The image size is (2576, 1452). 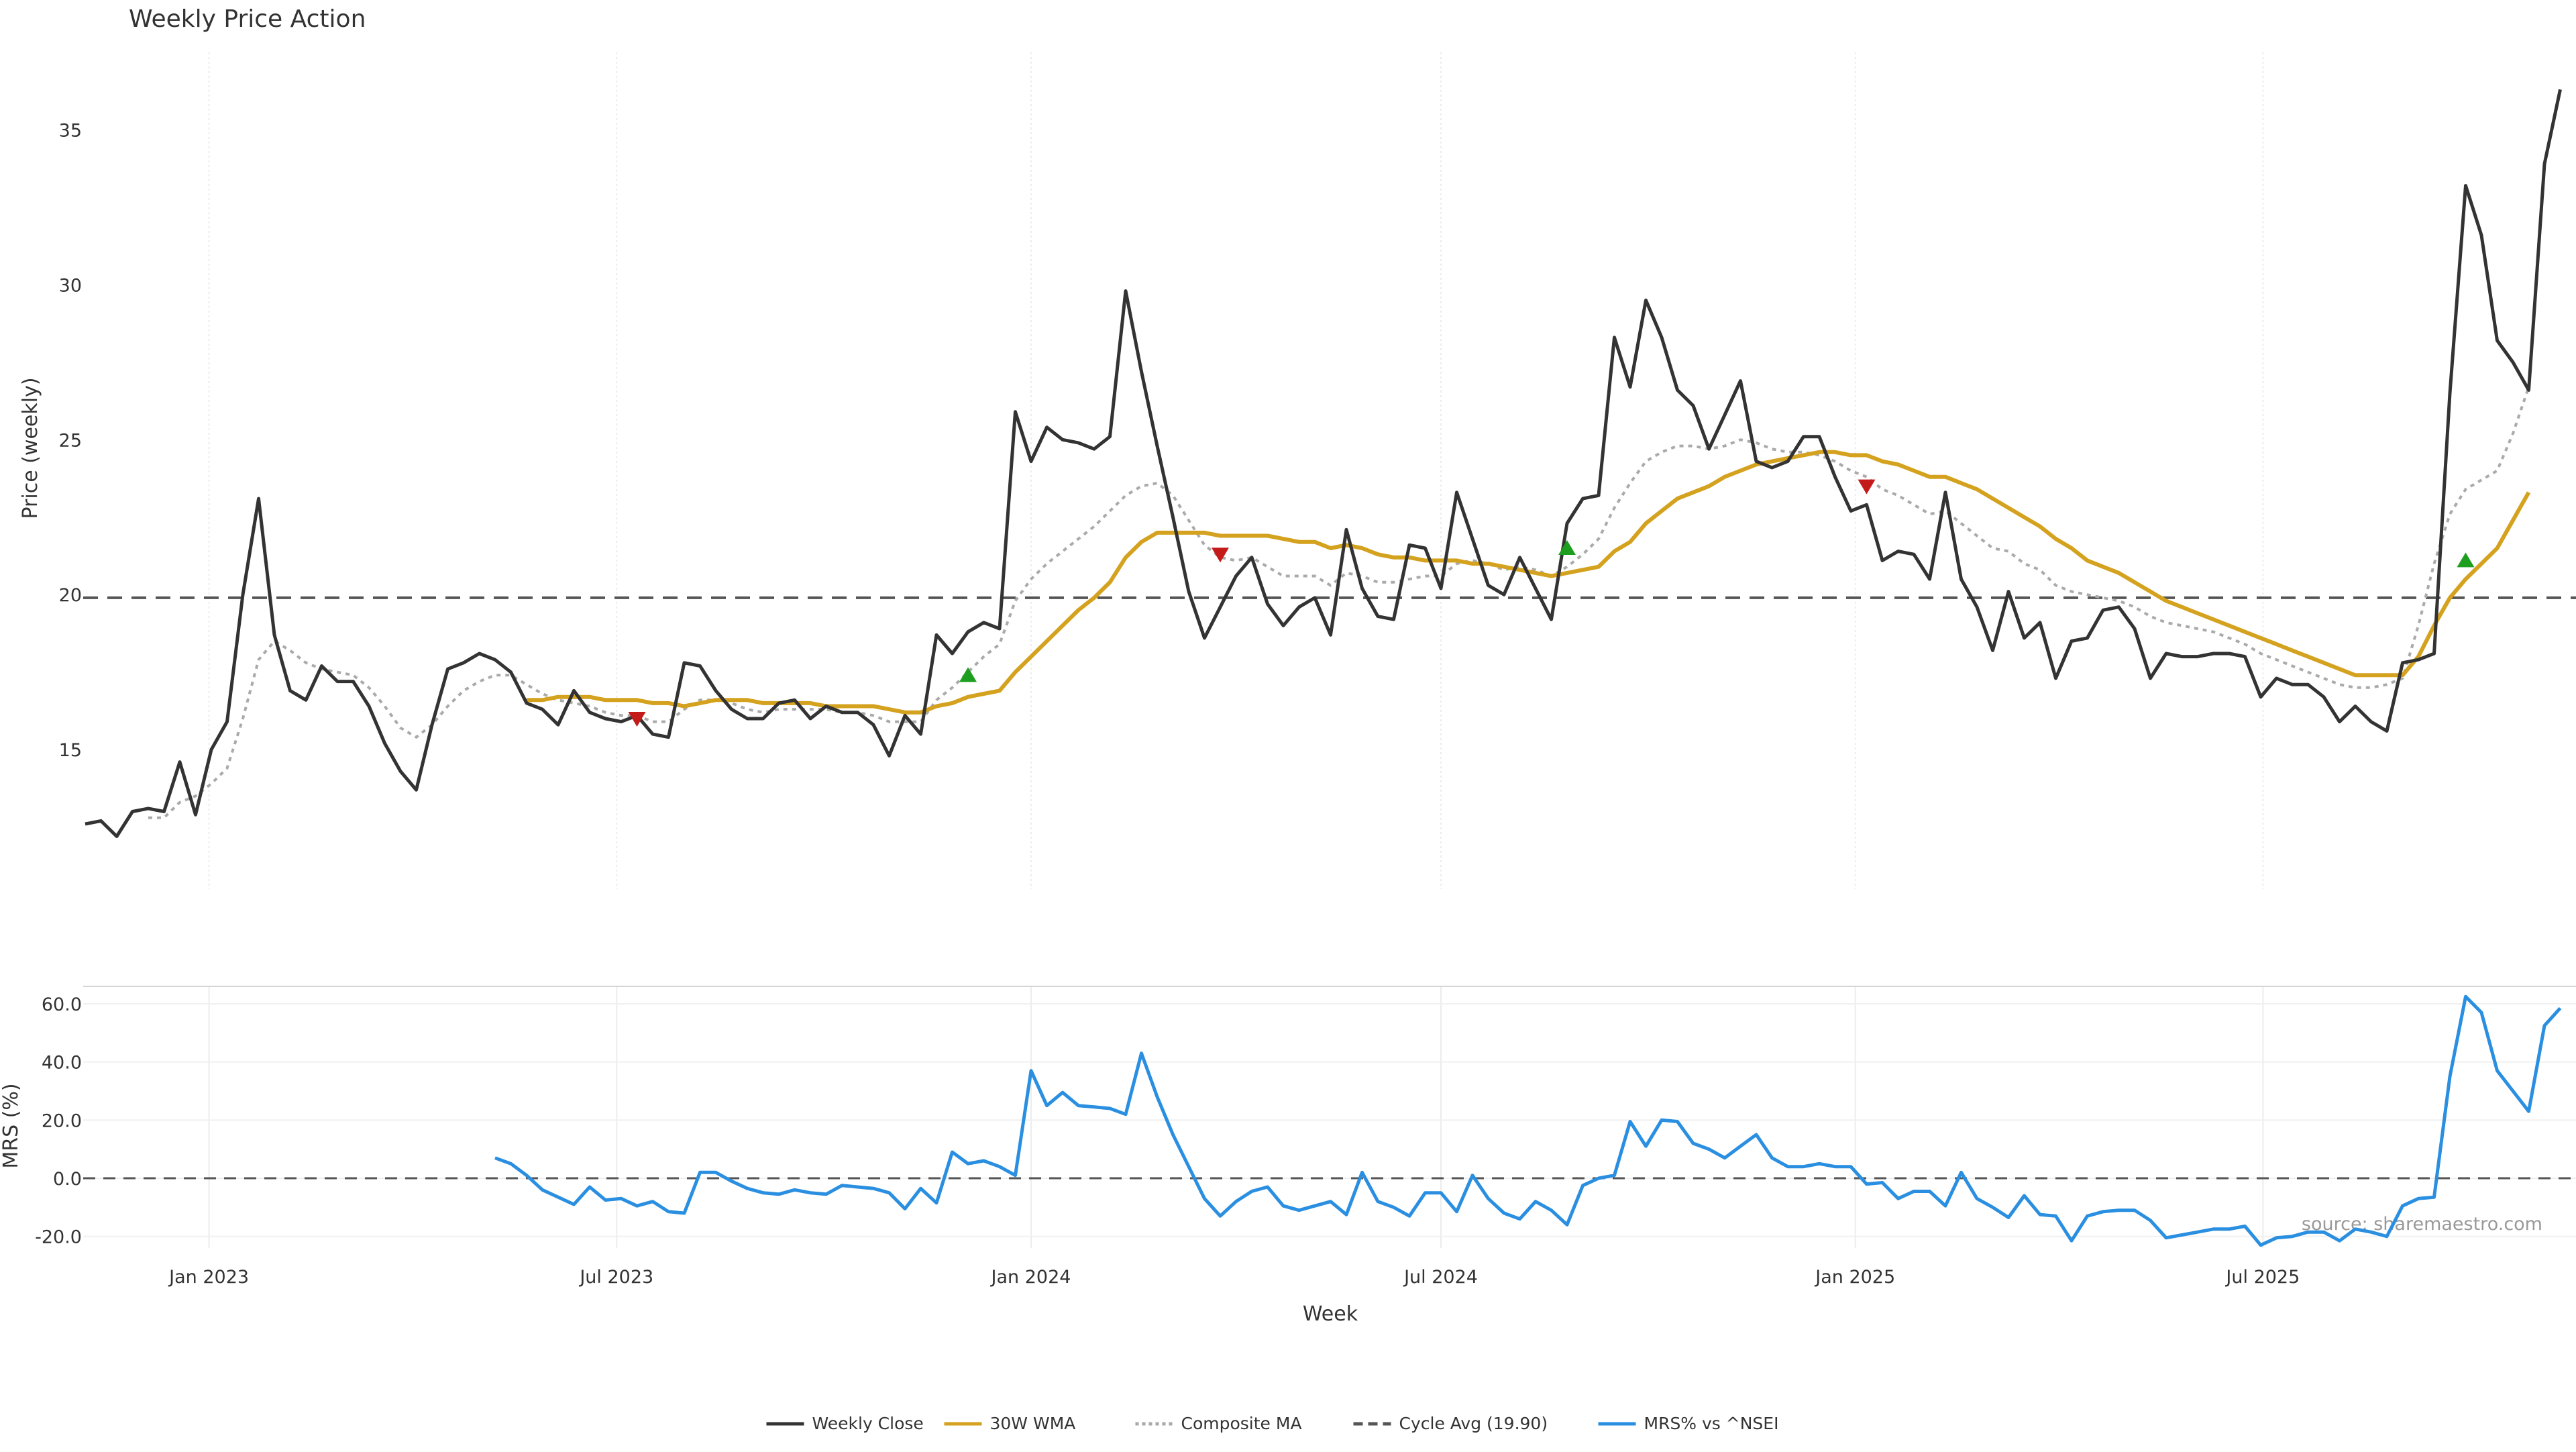 What do you see at coordinates (67, 1179) in the screenshot?
I see `mrs-y-tick-label: 0.0` at bounding box center [67, 1179].